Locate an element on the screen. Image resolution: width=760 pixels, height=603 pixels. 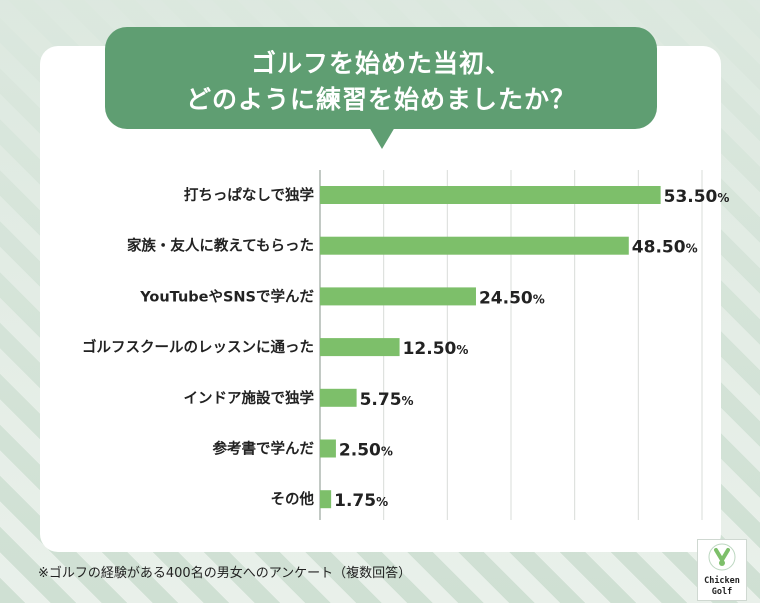
data-label: 53.50% is located at coordinates (697, 197).